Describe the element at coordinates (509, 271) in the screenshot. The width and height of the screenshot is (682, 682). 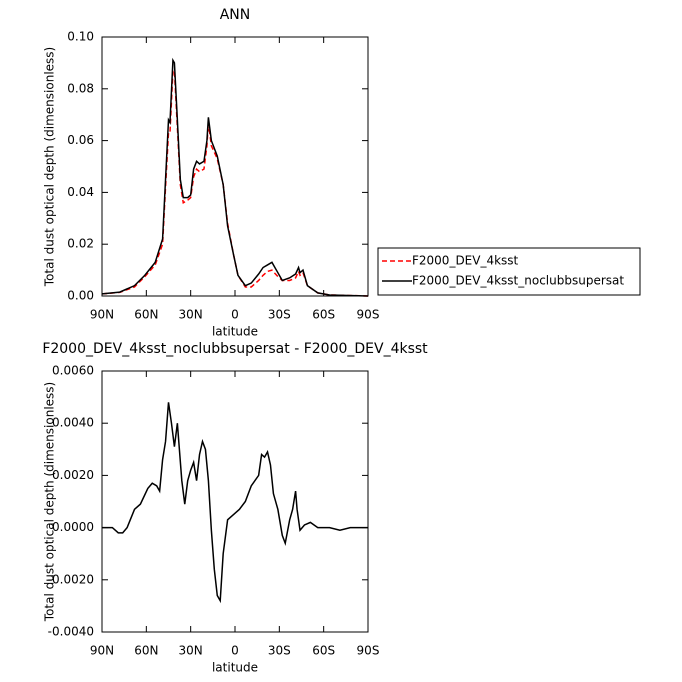
I see `legend-box` at that location.